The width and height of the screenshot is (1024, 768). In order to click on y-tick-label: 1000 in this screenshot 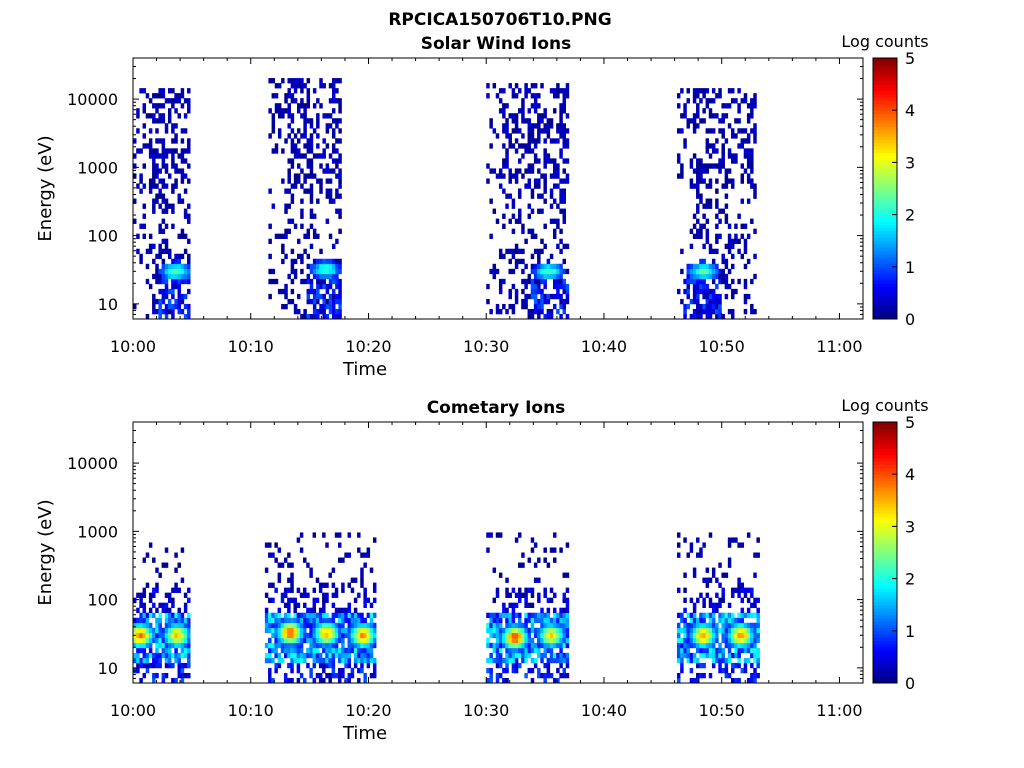, I will do `click(97, 167)`.